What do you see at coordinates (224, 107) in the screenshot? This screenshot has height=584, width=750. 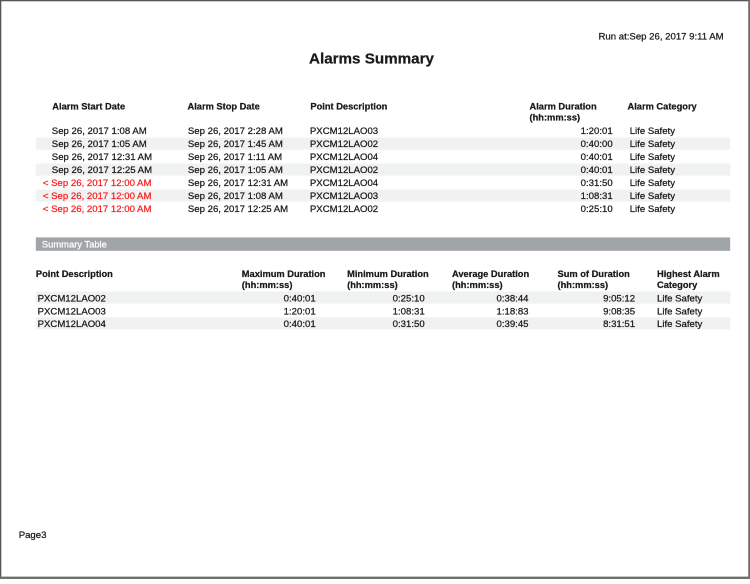 I see `svg-text: Alarm Stop Date` at bounding box center [224, 107].